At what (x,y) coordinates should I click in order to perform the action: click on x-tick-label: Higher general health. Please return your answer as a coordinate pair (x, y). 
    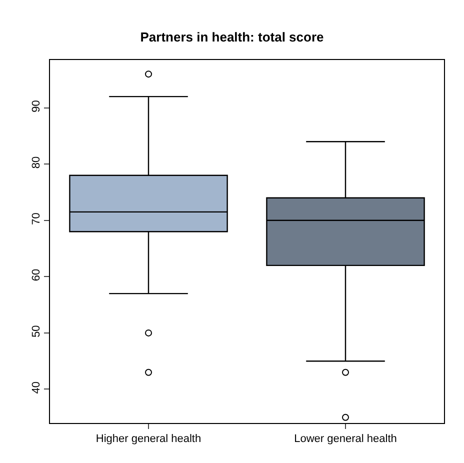
    Looking at the image, I should click on (149, 439).